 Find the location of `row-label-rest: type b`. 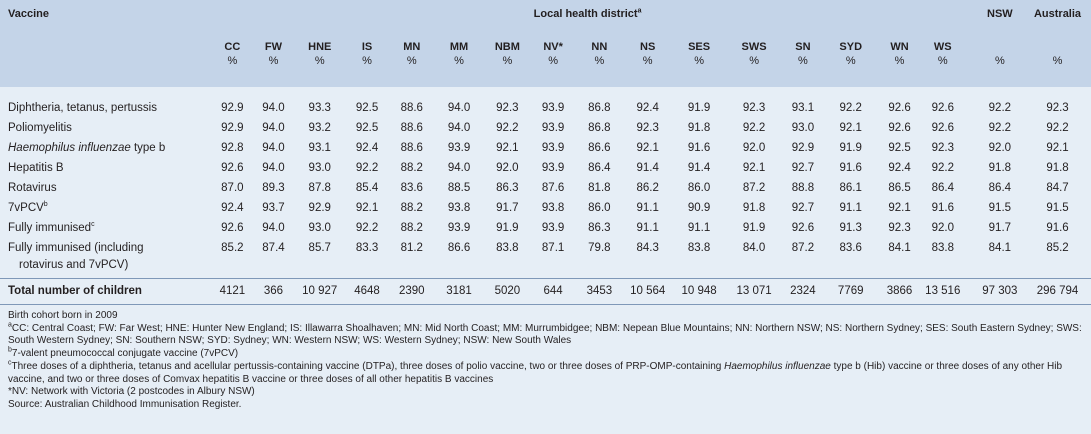

row-label-rest: type b is located at coordinates (148, 148).